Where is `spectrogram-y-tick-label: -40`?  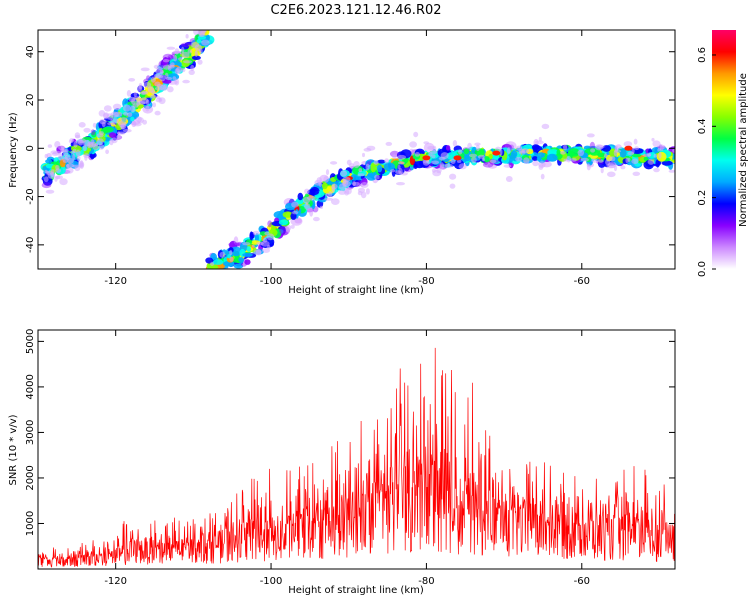
spectrogram-y-tick-label: -40 is located at coordinates (30, 245).